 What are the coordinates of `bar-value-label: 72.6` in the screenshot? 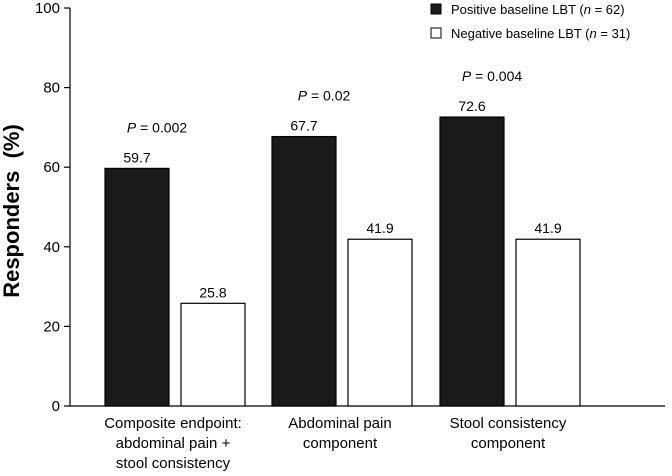 It's located at (471, 106).